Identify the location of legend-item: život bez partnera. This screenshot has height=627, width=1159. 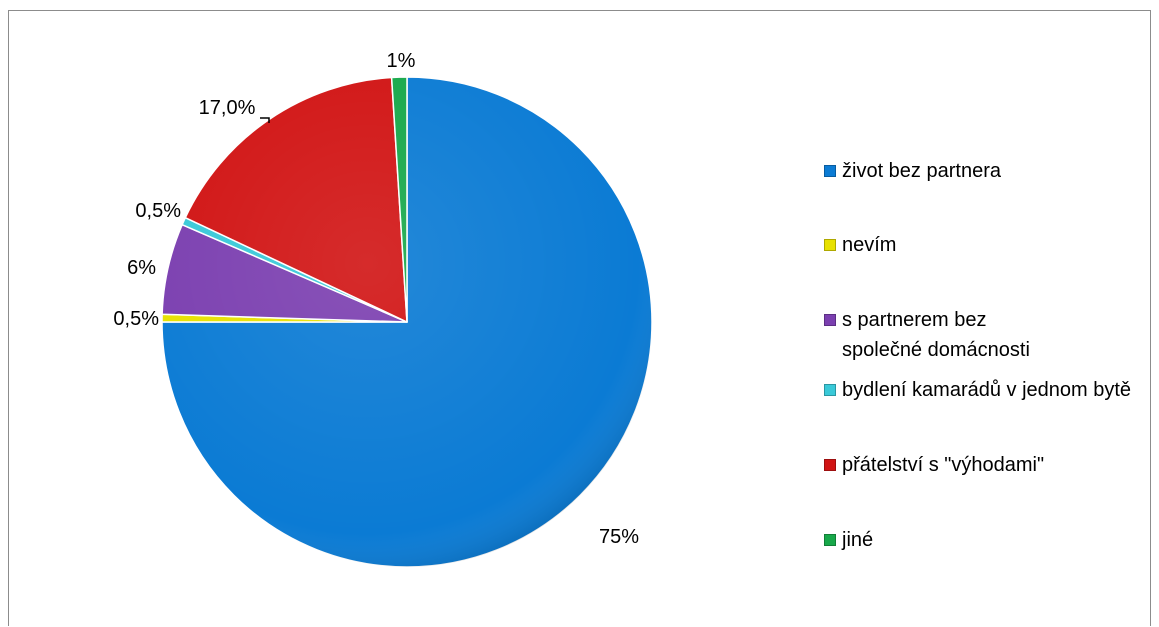
(991, 172).